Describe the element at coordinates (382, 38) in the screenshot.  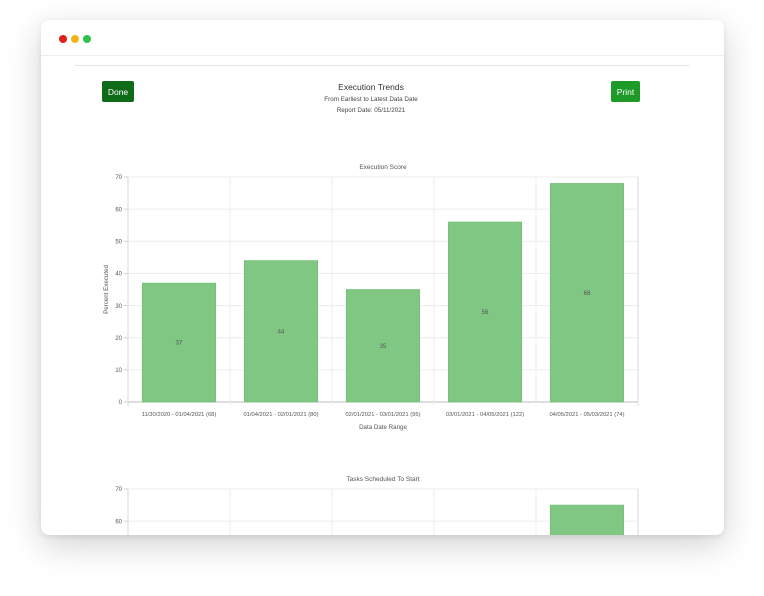
I see `window-titlebar` at that location.